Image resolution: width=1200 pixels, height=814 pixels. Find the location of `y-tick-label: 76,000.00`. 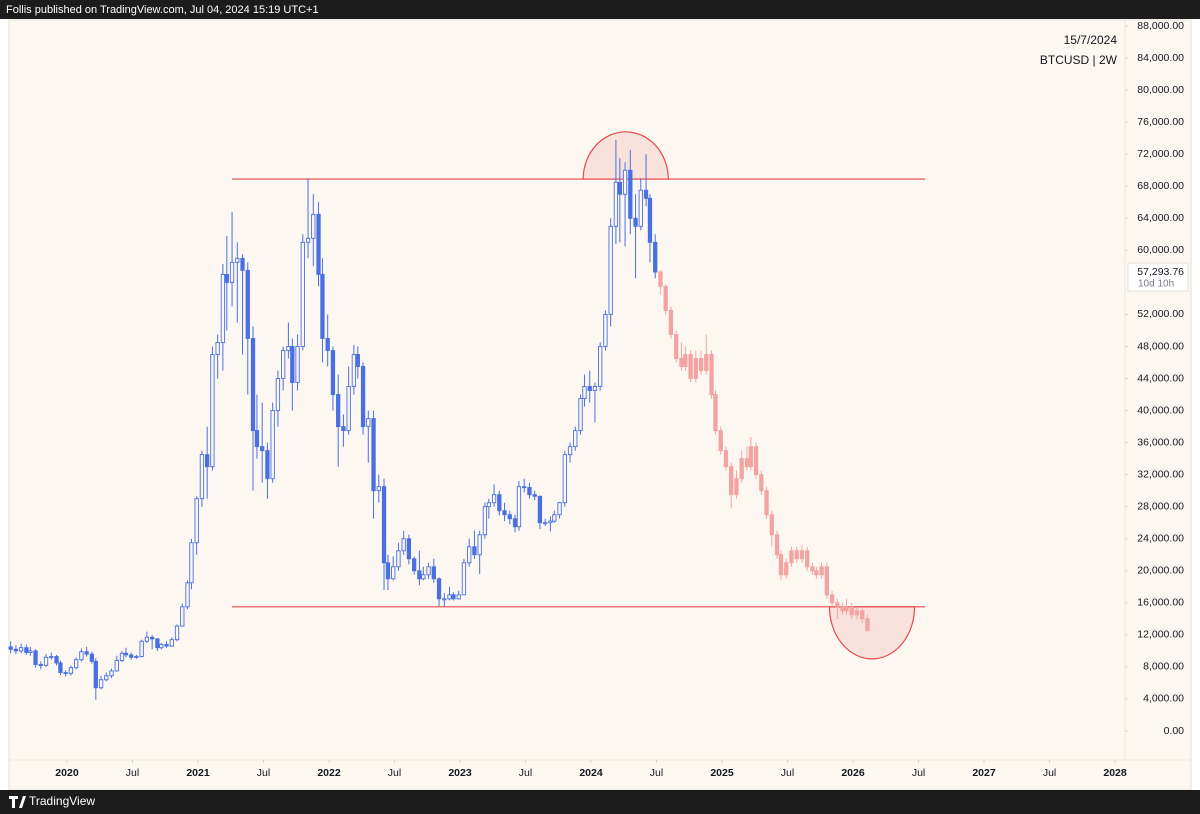

y-tick-label: 76,000.00 is located at coordinates (1160, 122).